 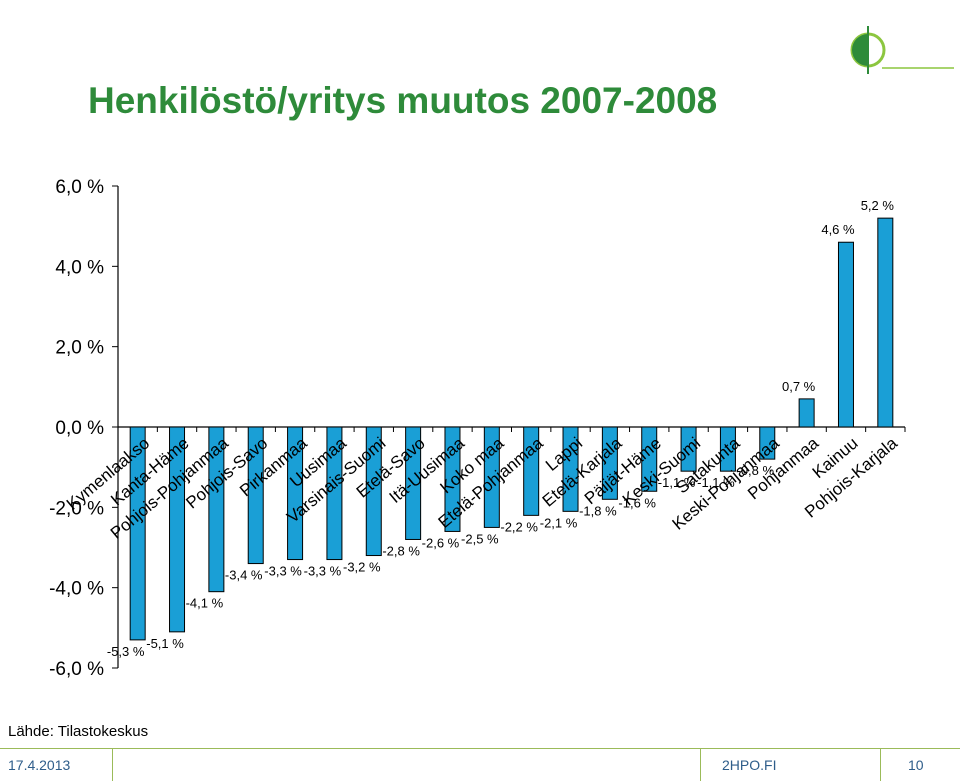 I want to click on data-label: 0,7 %, so click(x=799, y=386).